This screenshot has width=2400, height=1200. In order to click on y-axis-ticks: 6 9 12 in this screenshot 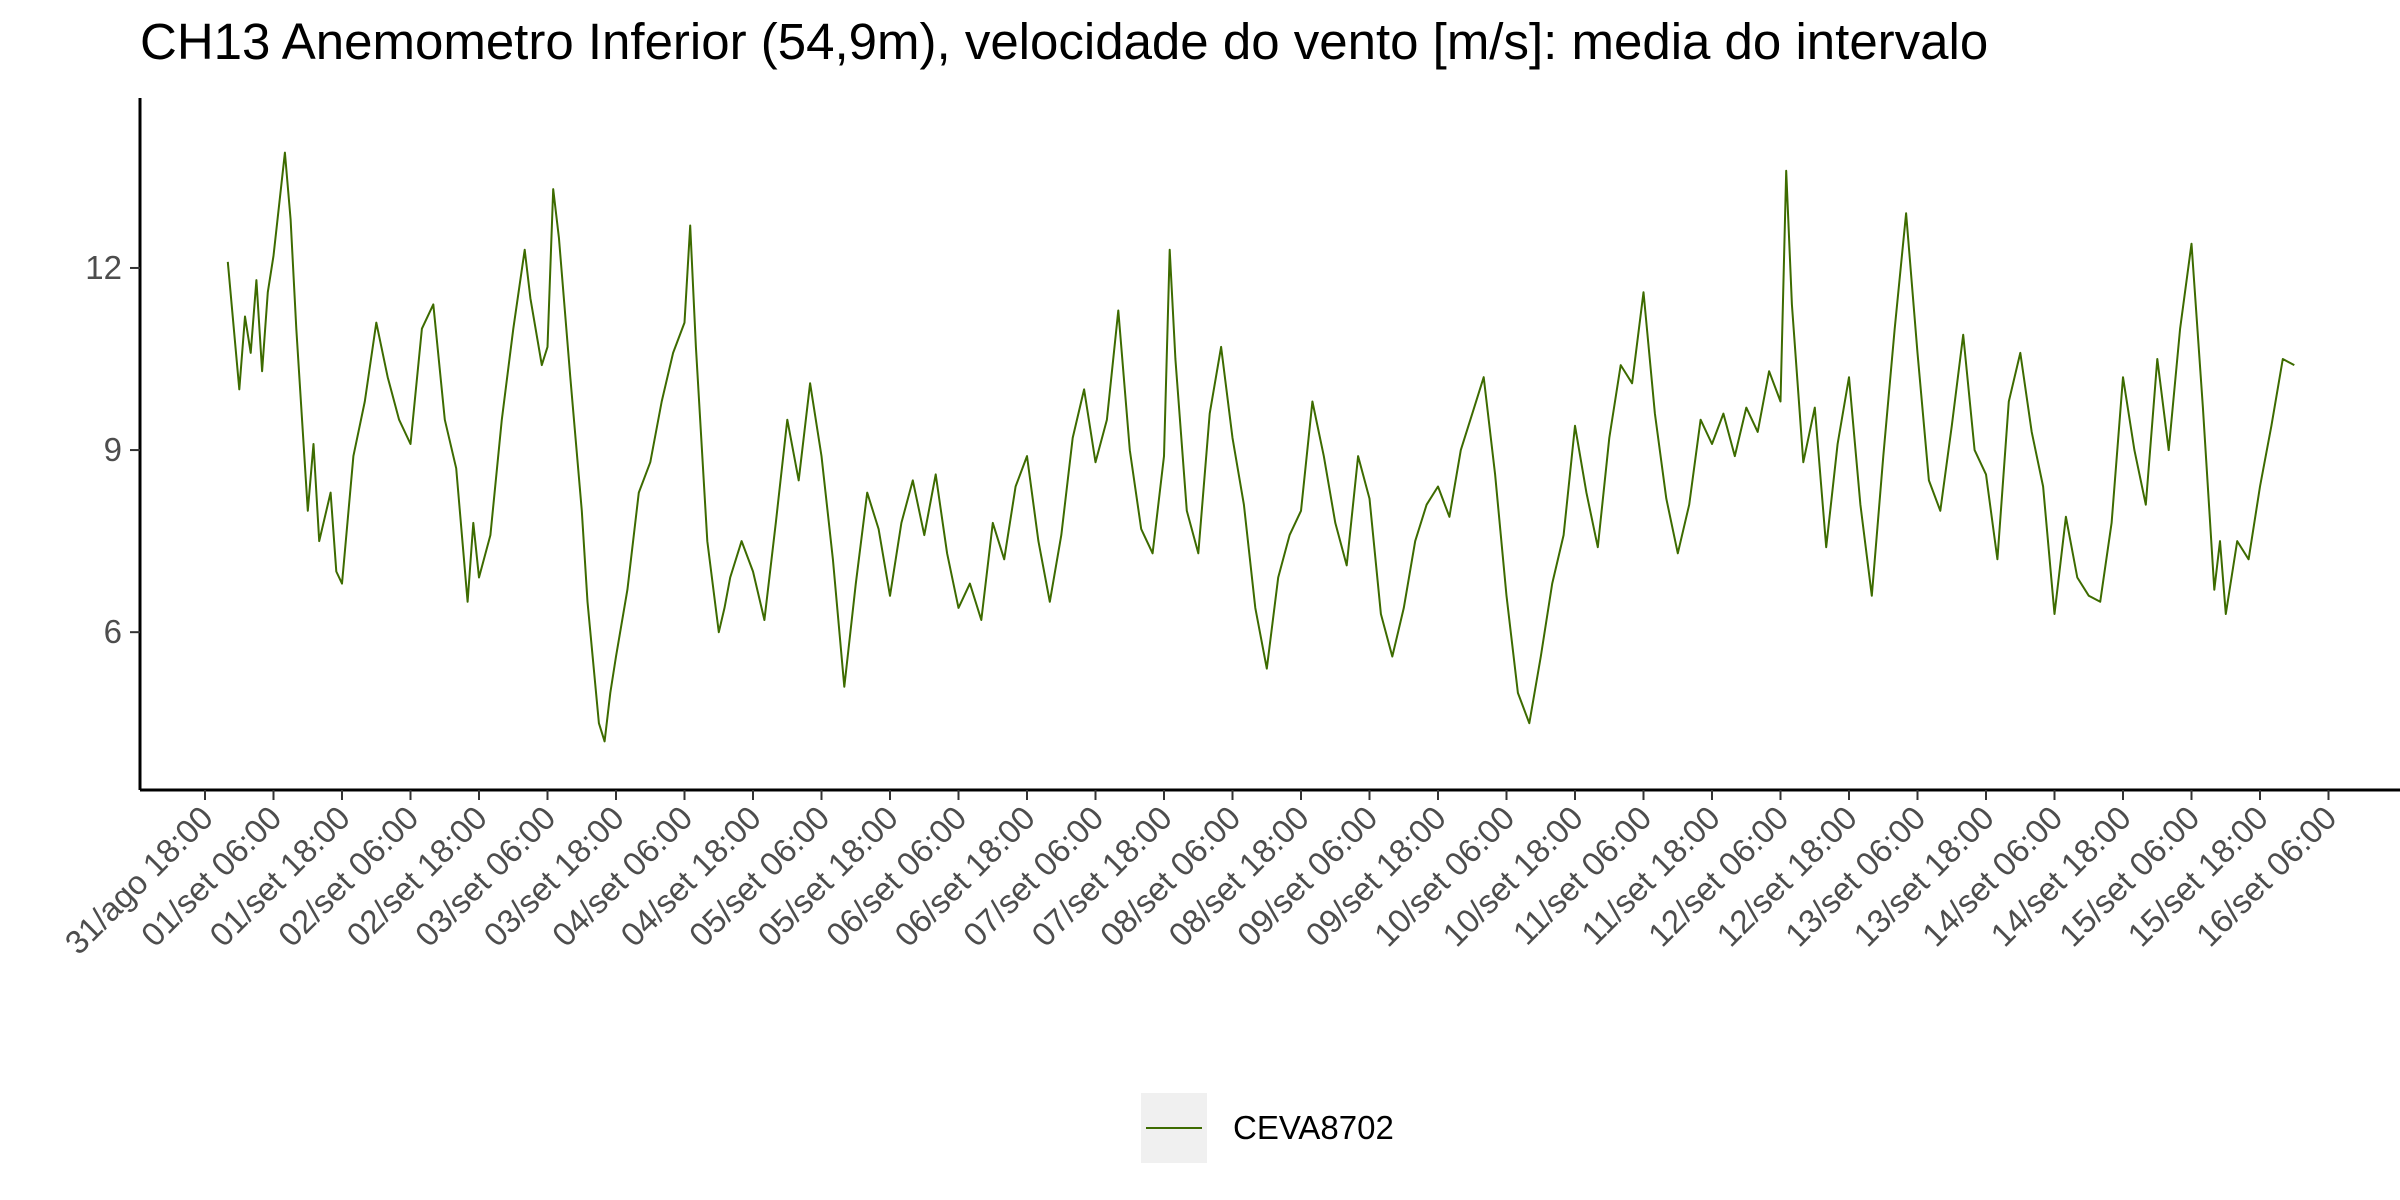, I will do `click(112, 449)`.